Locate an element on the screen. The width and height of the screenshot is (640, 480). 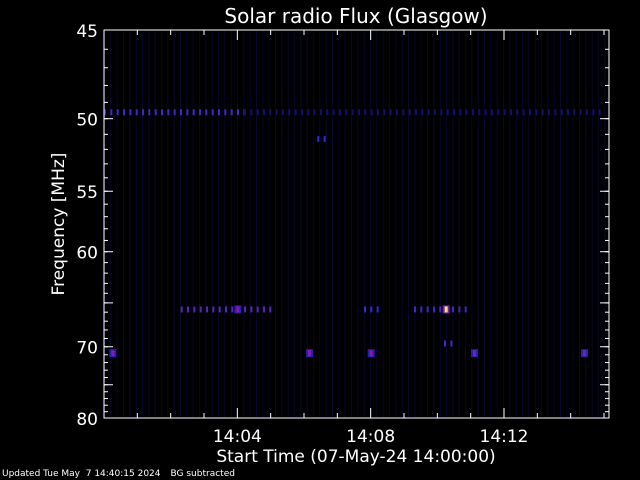
x-tick-label: 14:04 is located at coordinates (237, 437).